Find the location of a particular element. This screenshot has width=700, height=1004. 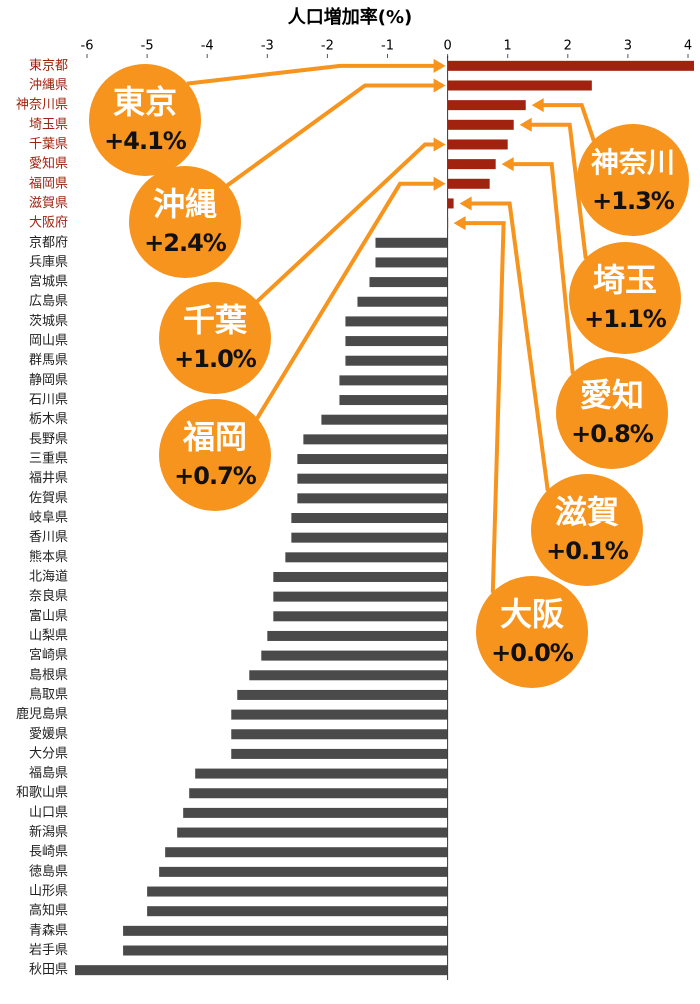

callout-name: 愛知 is located at coordinates (612, 395).